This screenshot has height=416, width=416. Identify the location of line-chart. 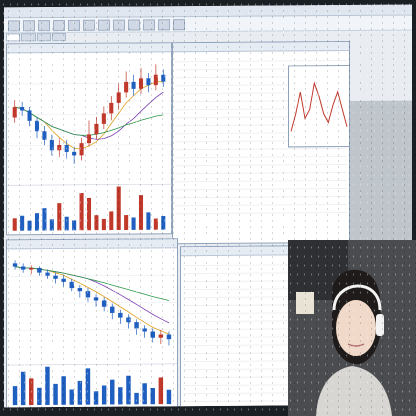
(319, 107).